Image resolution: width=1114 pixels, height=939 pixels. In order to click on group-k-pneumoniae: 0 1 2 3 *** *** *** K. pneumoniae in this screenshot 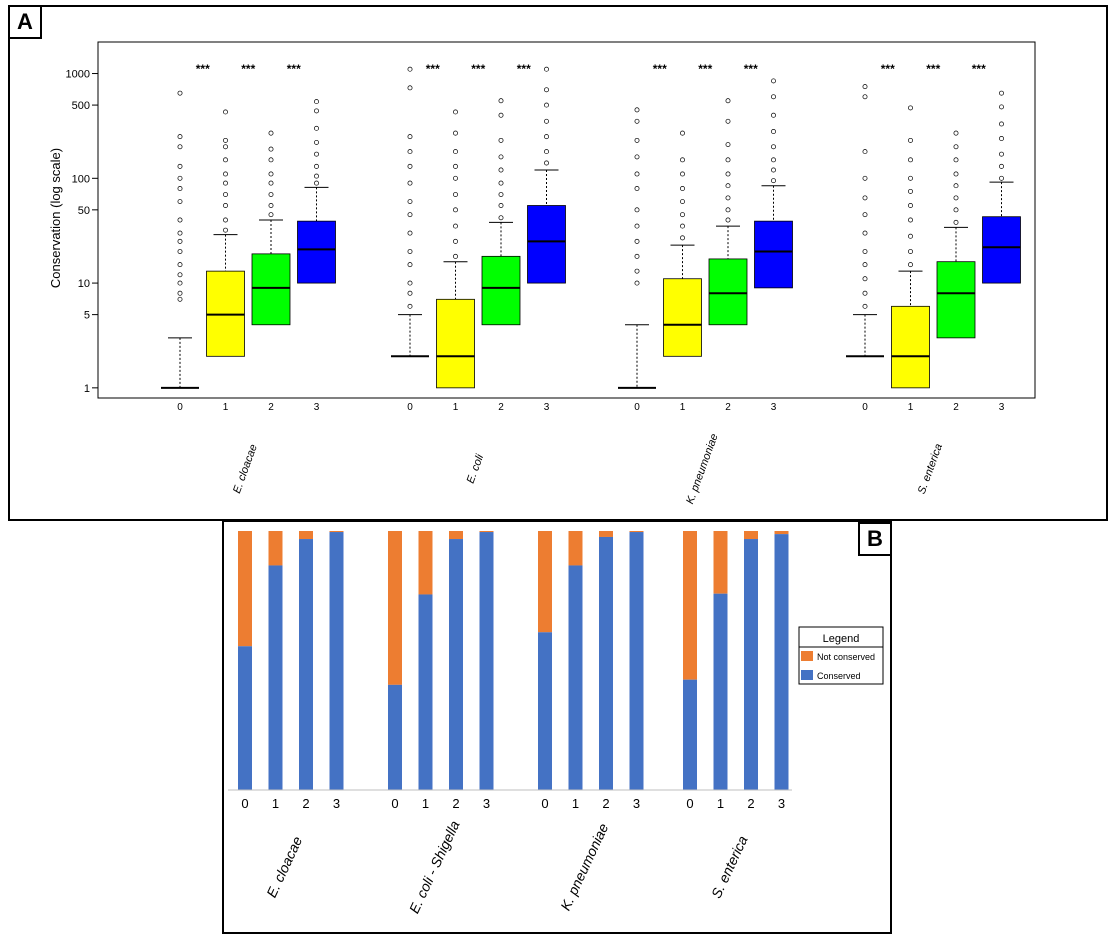, I will do `click(705, 284)`.